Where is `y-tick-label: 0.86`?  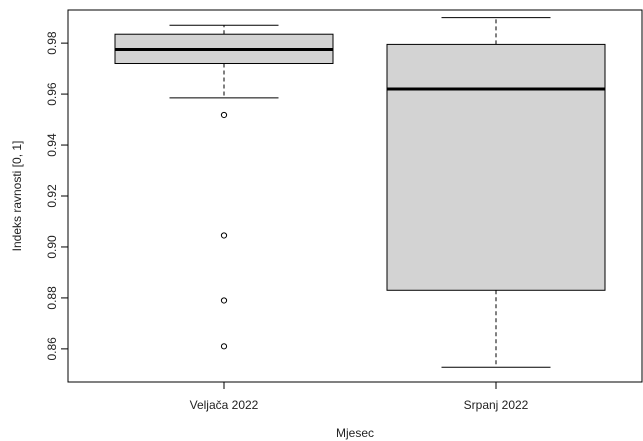
y-tick-label: 0.86 is located at coordinates (52, 349).